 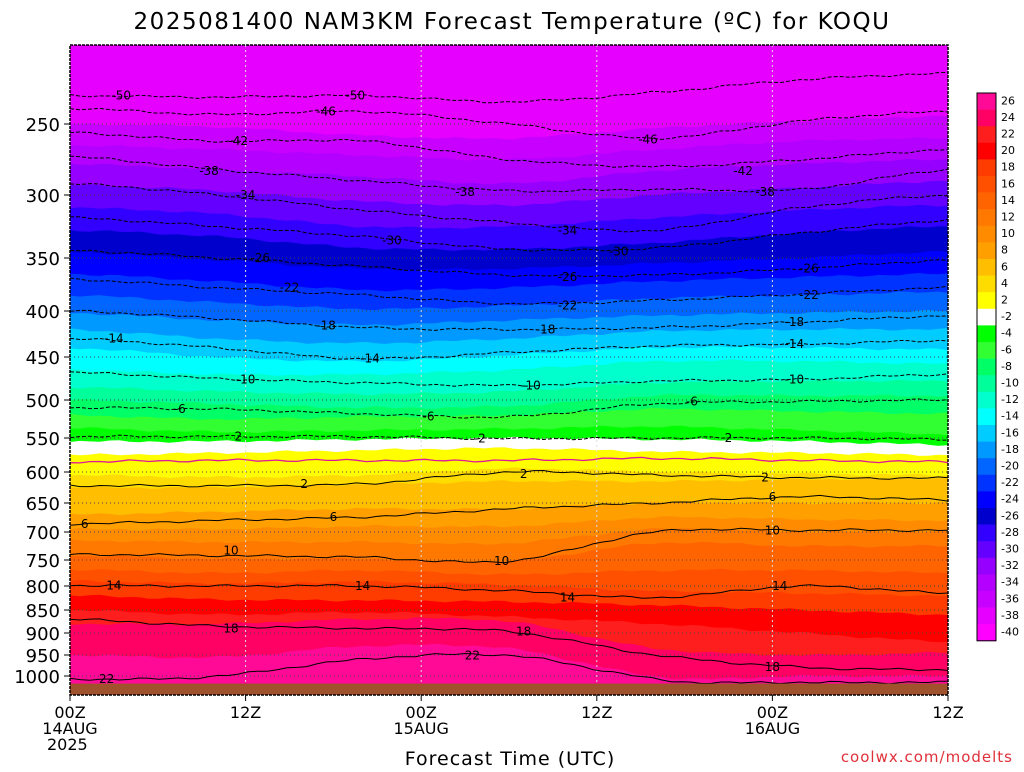 What do you see at coordinates (1010, 615) in the screenshot?
I see `colorbar-label: -38` at bounding box center [1010, 615].